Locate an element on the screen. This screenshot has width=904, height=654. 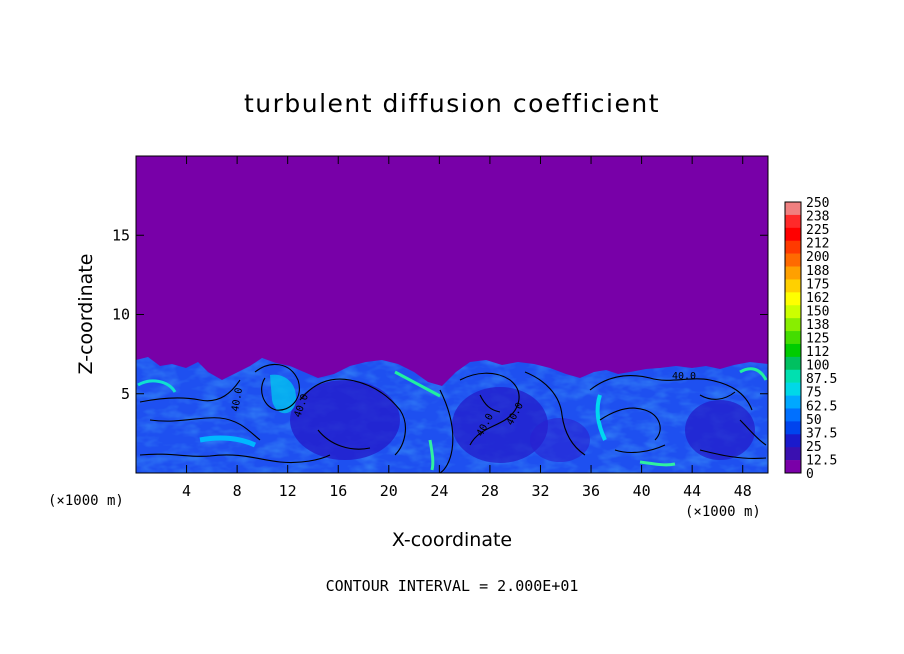
colorbar-label: 150 is located at coordinates (817, 311).